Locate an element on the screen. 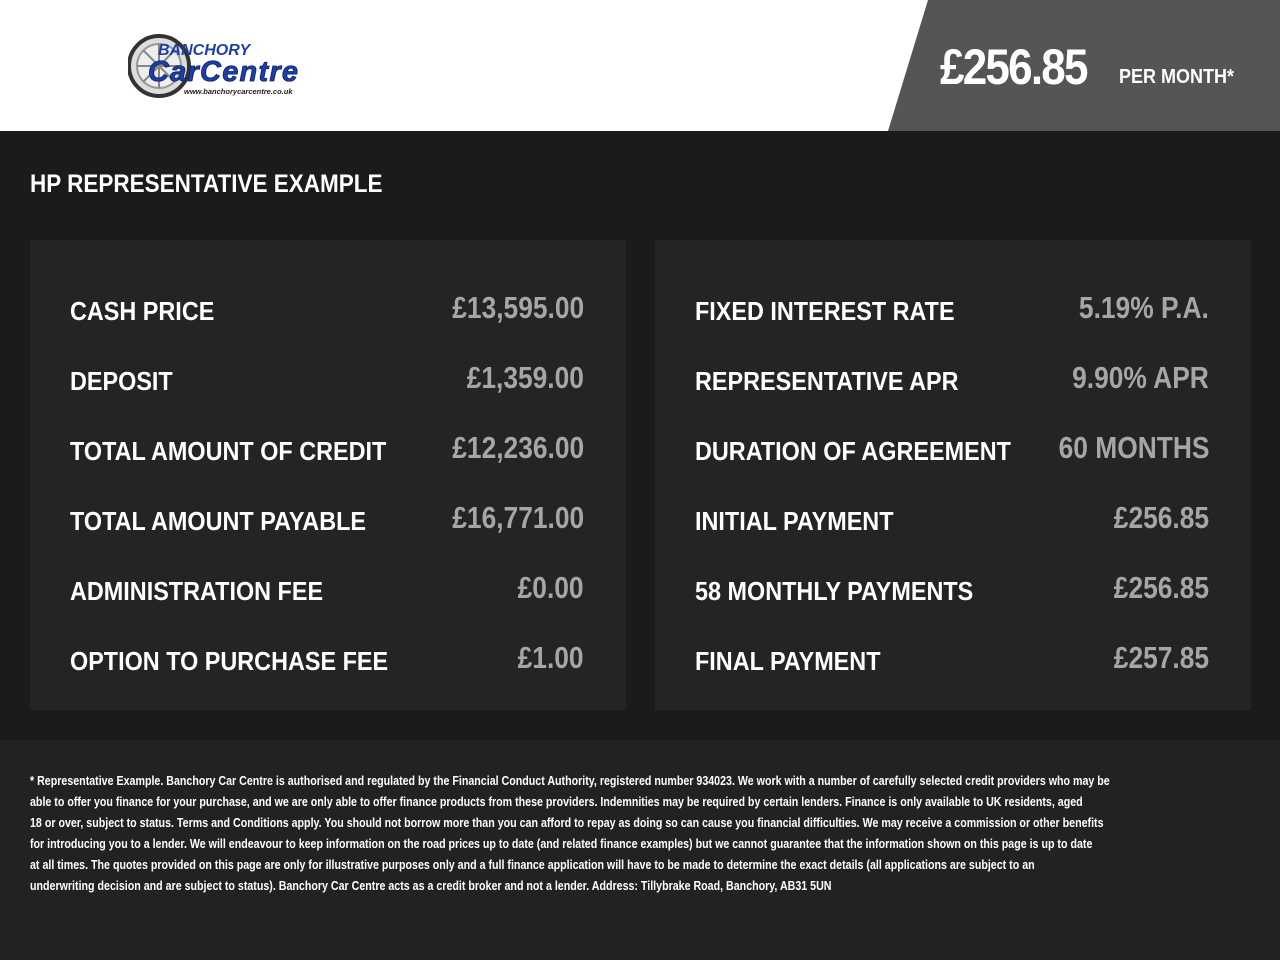  row-label: 58 MONTHLY PAYMENTS is located at coordinates (834, 591).